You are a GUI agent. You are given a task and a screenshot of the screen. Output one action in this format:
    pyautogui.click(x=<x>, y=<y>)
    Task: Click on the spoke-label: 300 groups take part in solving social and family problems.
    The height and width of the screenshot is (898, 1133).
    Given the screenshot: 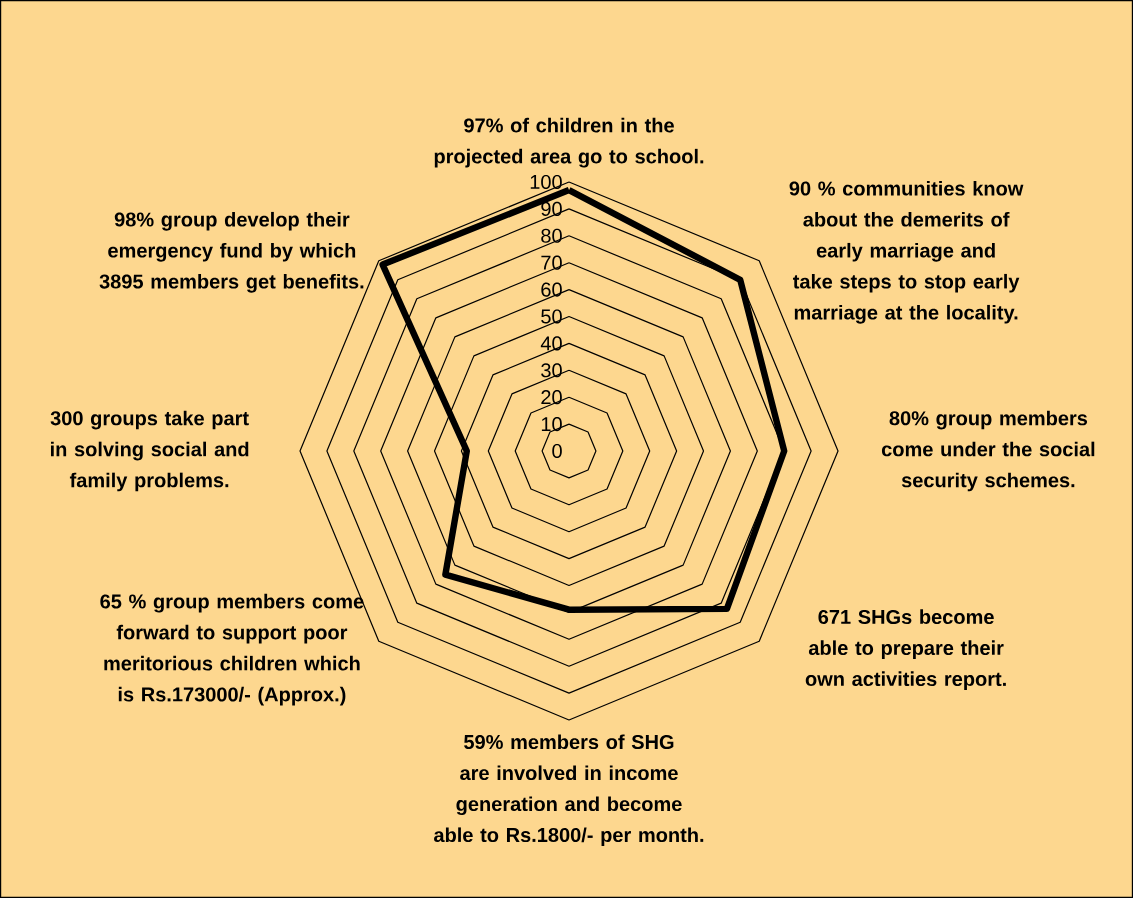 What is the action you would take?
    pyautogui.click(x=149, y=451)
    